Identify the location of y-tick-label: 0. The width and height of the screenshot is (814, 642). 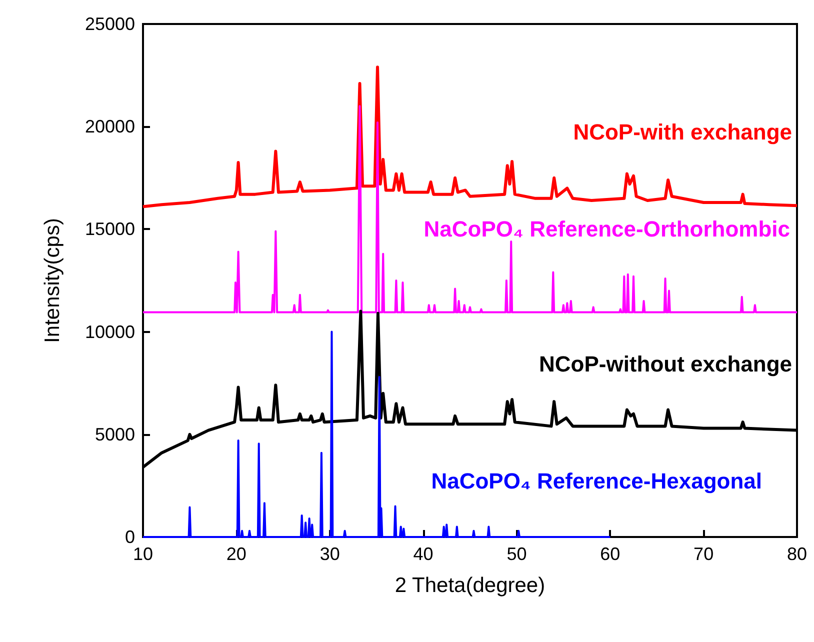
(129, 537).